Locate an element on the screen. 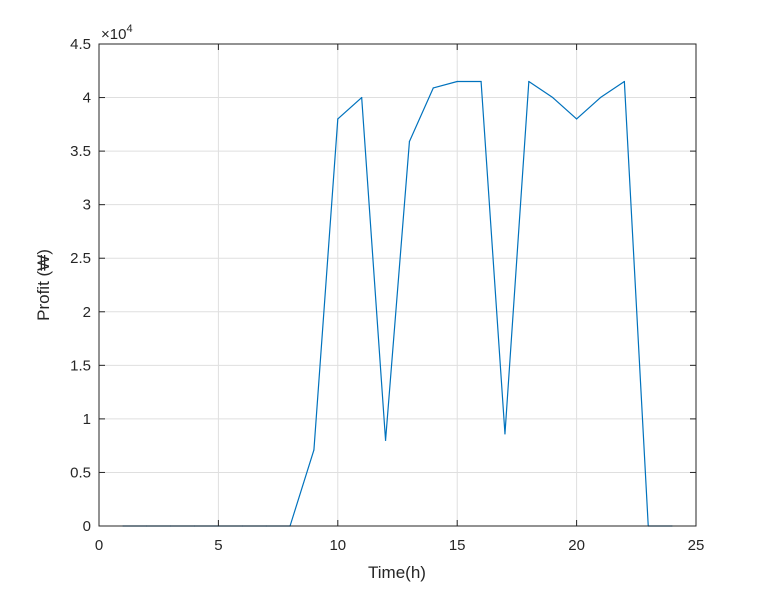  y-axis-title: Profit (₩) is located at coordinates (43, 285).